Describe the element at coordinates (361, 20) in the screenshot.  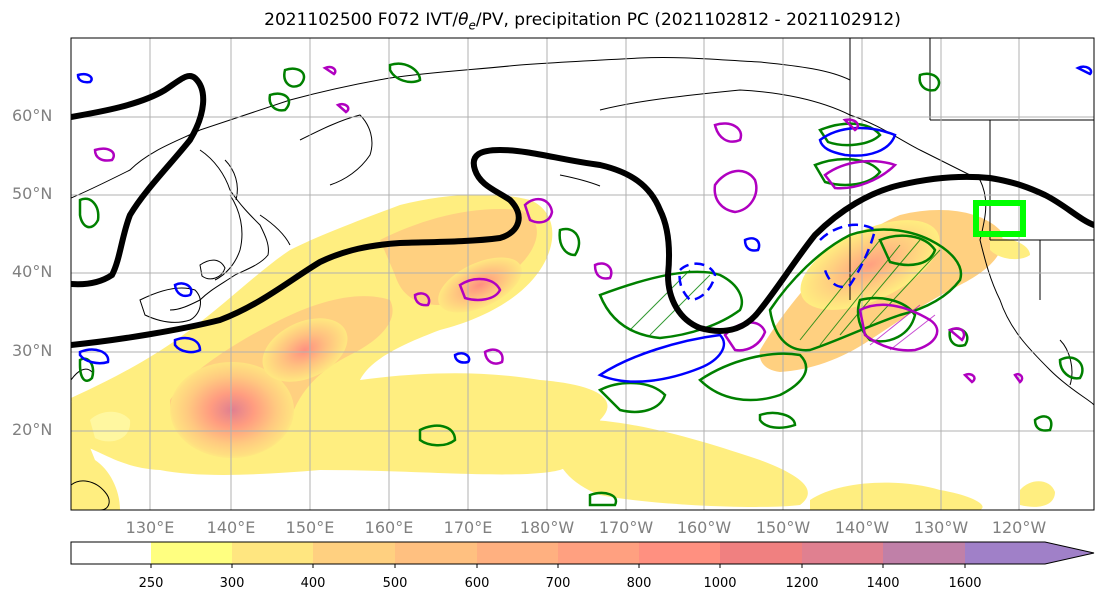
I see `title-prefix: 2021102500 F072 IVT/` at that location.